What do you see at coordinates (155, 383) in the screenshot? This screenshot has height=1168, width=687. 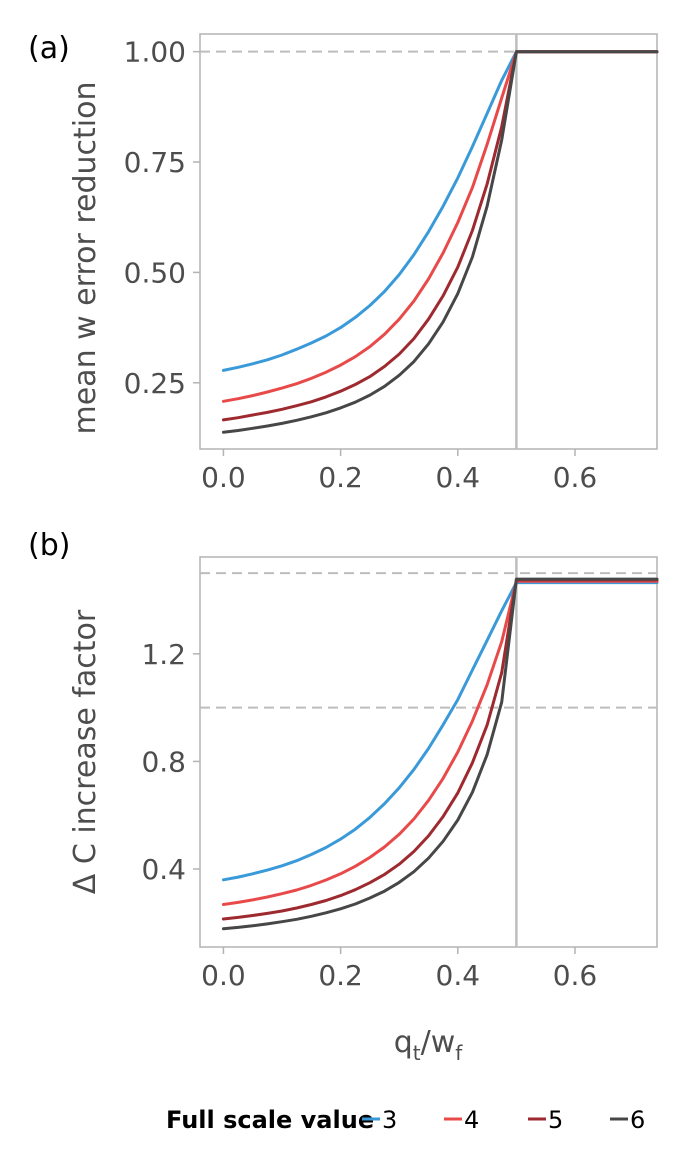 I see `panel-a-y-tick-label-0: 0.25` at bounding box center [155, 383].